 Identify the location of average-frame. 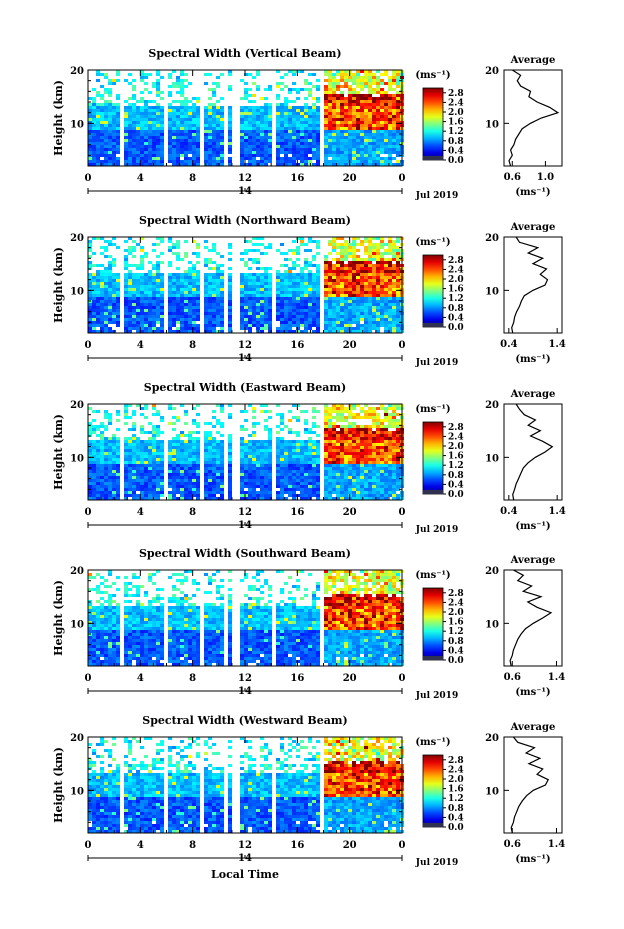
(533, 118).